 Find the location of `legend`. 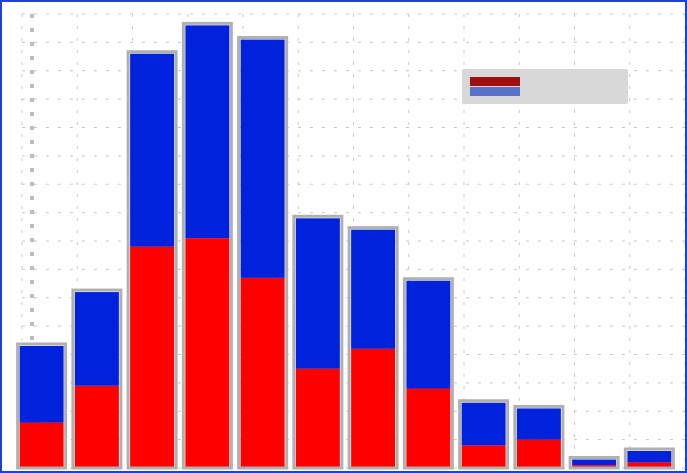

legend is located at coordinates (545, 86).